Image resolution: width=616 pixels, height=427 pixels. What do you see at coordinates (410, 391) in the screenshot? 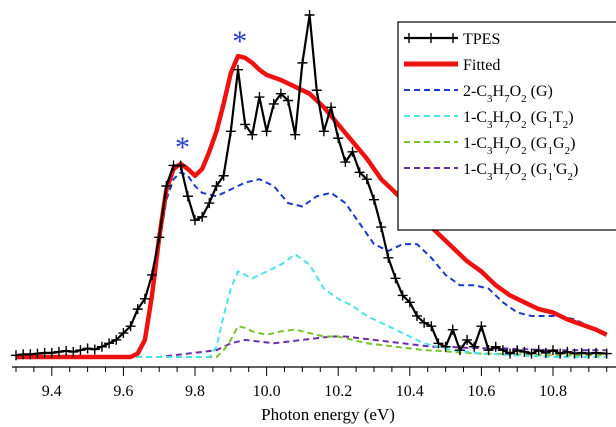
I see `x-tick-label: 10.4` at bounding box center [410, 391].